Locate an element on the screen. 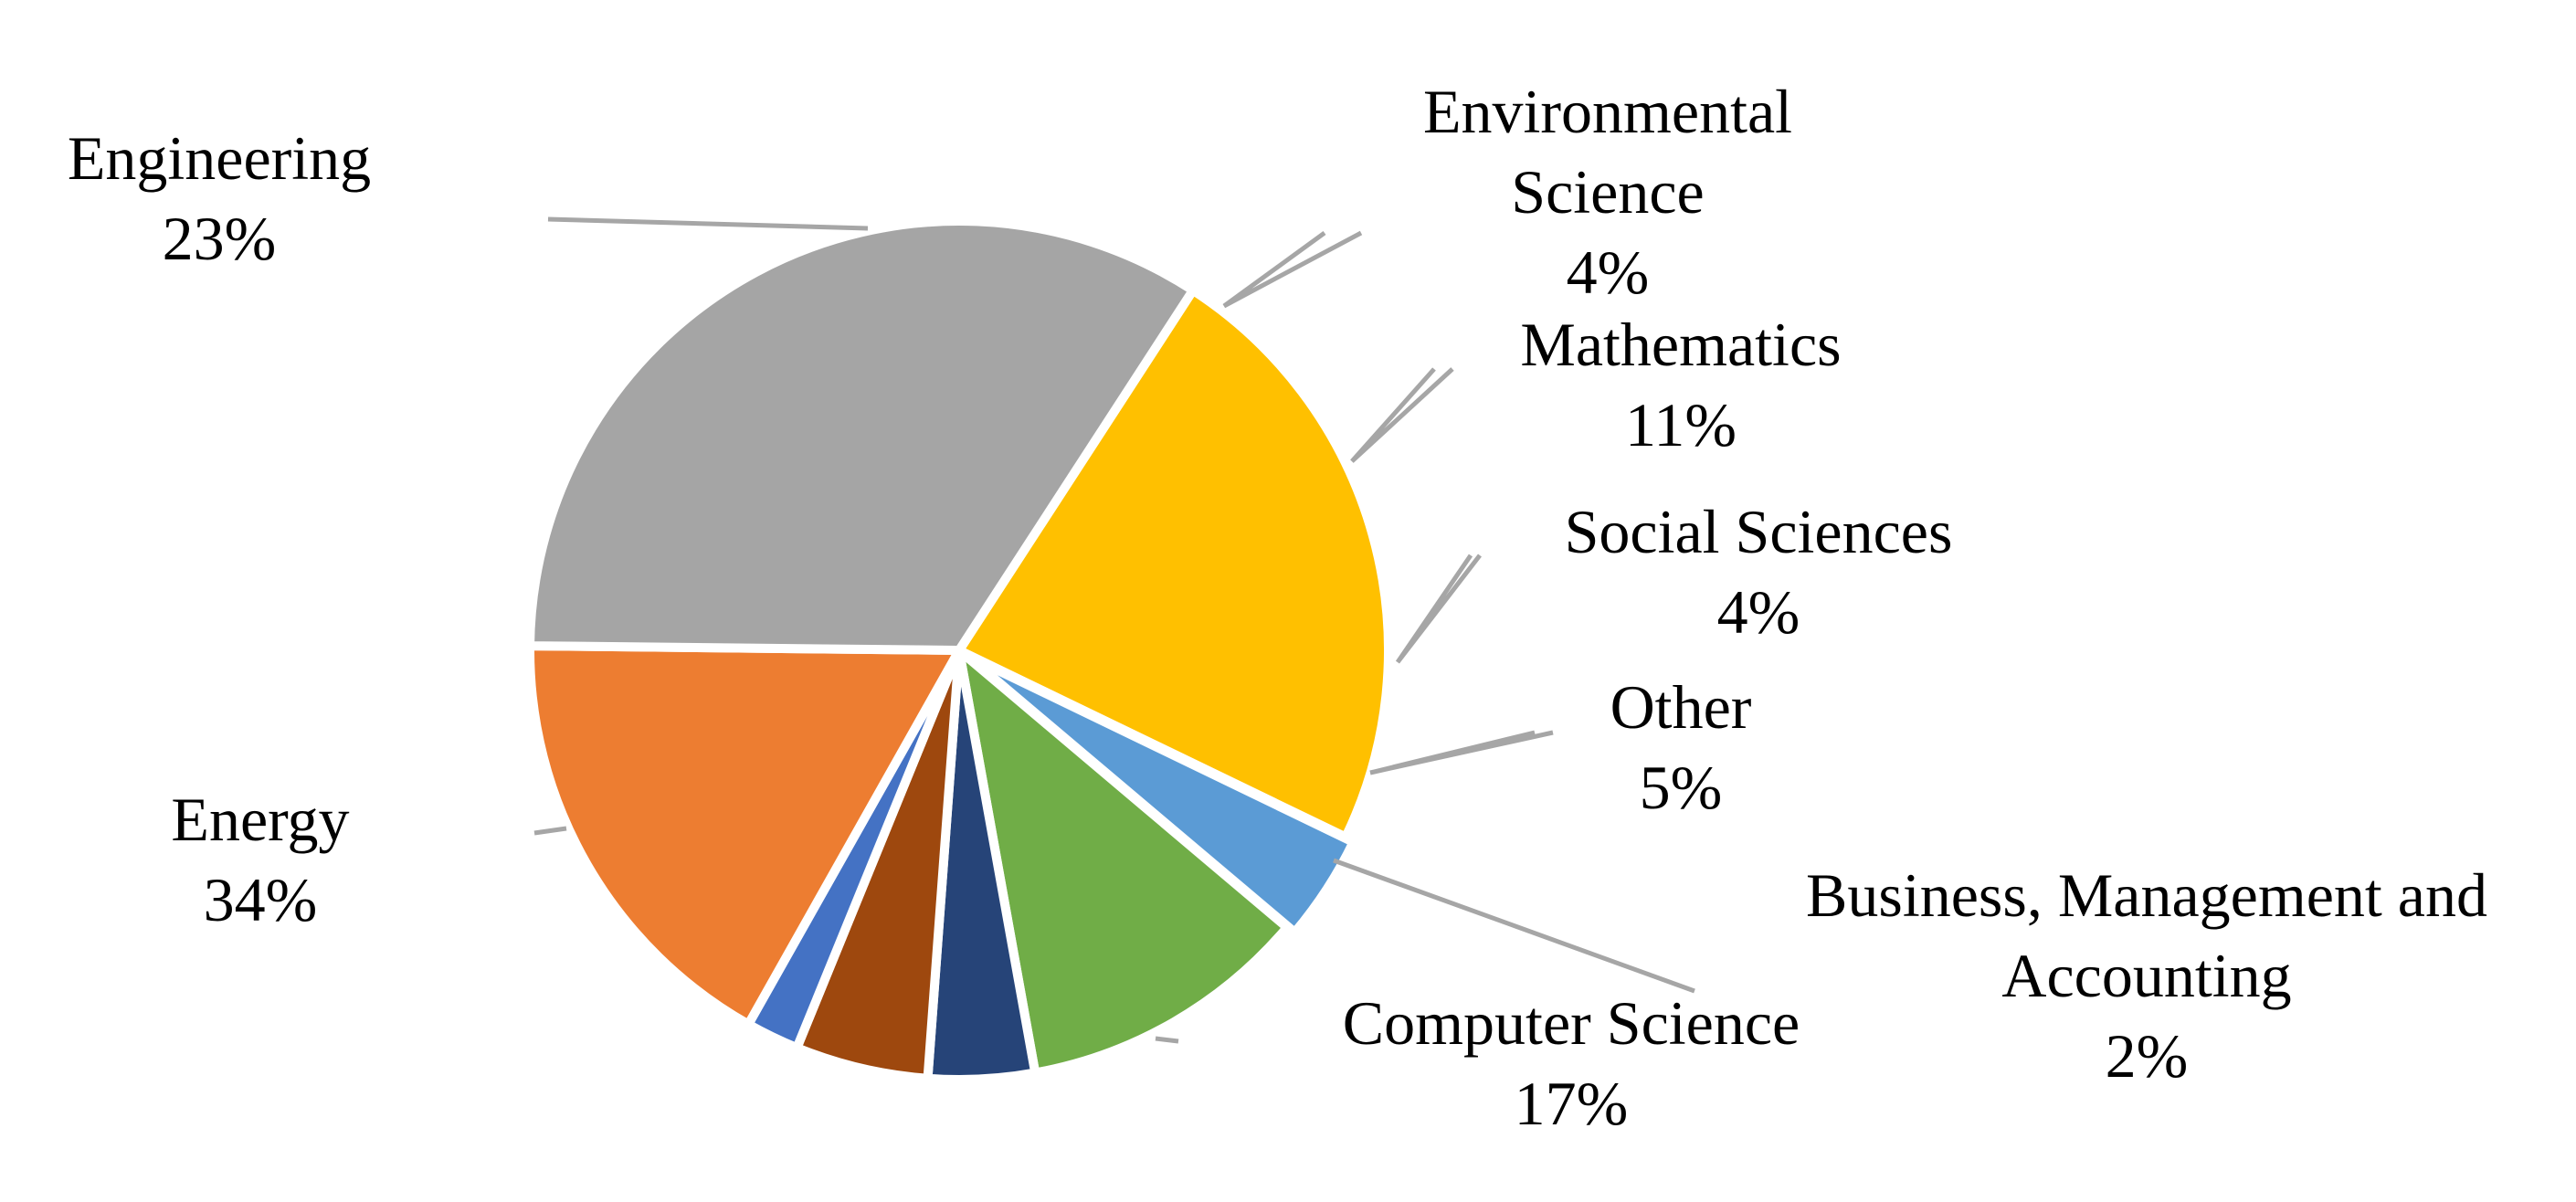 The height and width of the screenshot is (1202, 2576). data-label-computer-science: Computer Science 17% is located at coordinates (1571, 1063).